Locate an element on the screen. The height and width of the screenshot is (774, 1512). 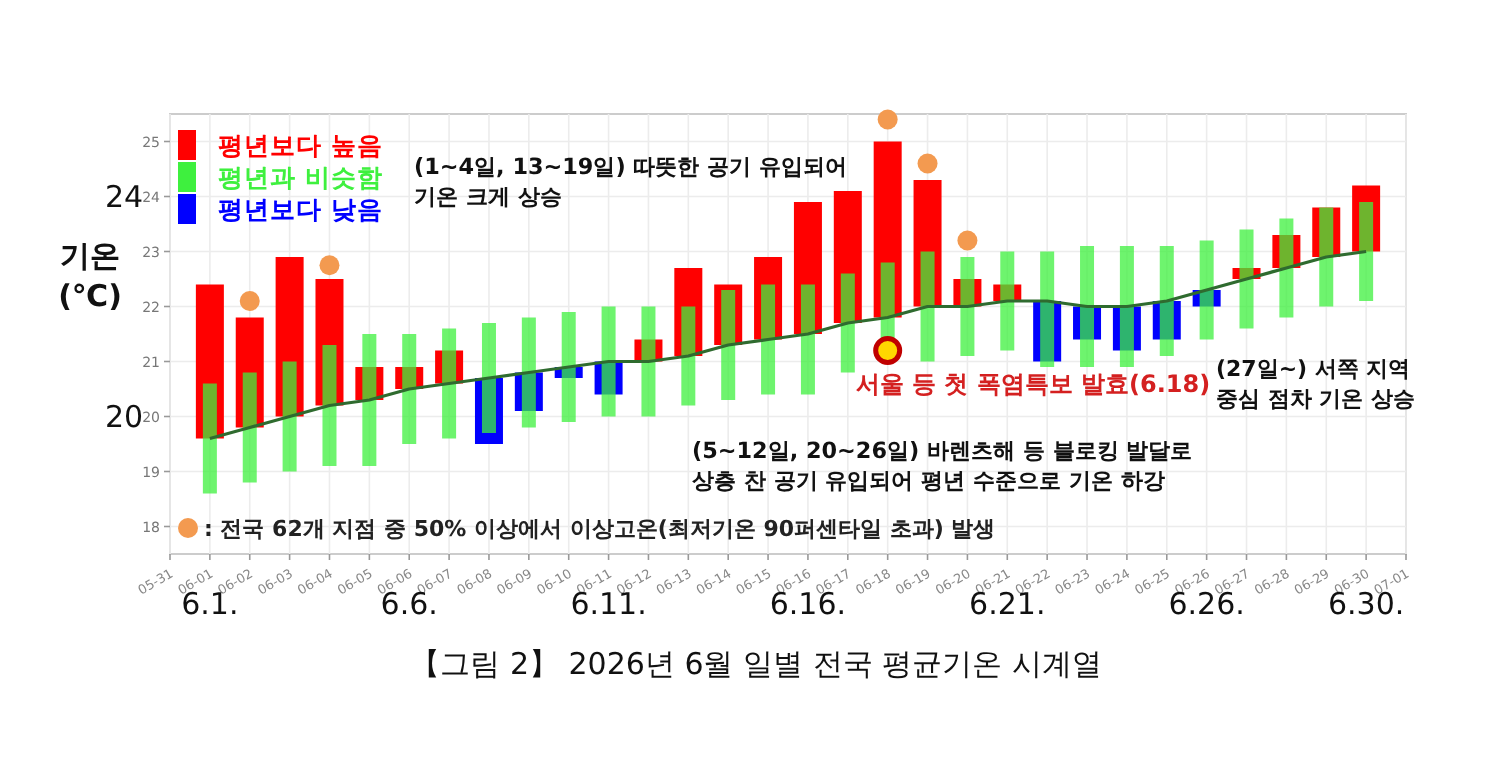
legend-label: : 전국 62개 지점 중 50% 이상에서 이상고온(최저기온 90퍼센타일 초과) 발생 is located at coordinates (600, 529).